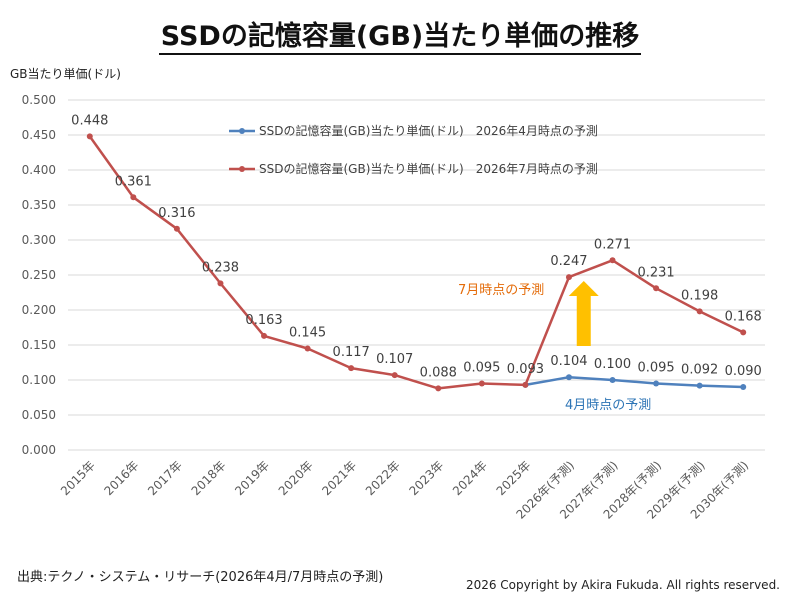 The width and height of the screenshot is (800, 600). I want to click on legend-entry: SSDの記憶容量(GB)当たり単価(ドル) 2026年7月時点の予測, so click(428, 168).